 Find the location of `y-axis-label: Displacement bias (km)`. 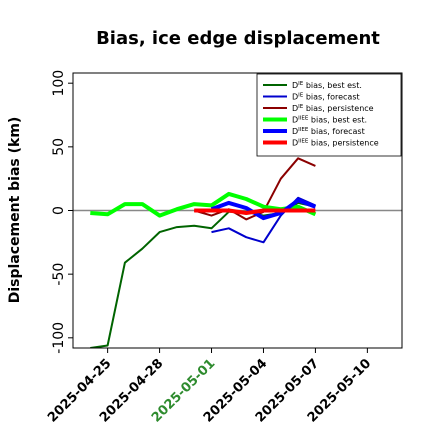

y-axis-label: Displacement bias (km) is located at coordinates (15, 210).